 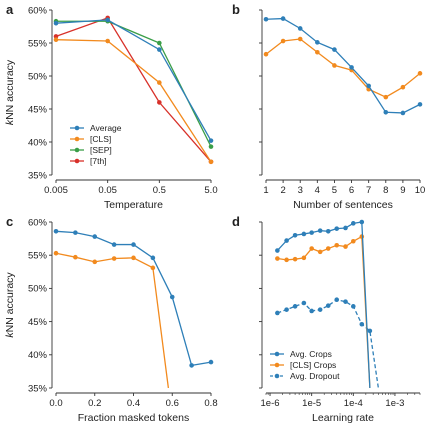 I want to click on legend-label-7th: [7th], so click(x=98, y=161).